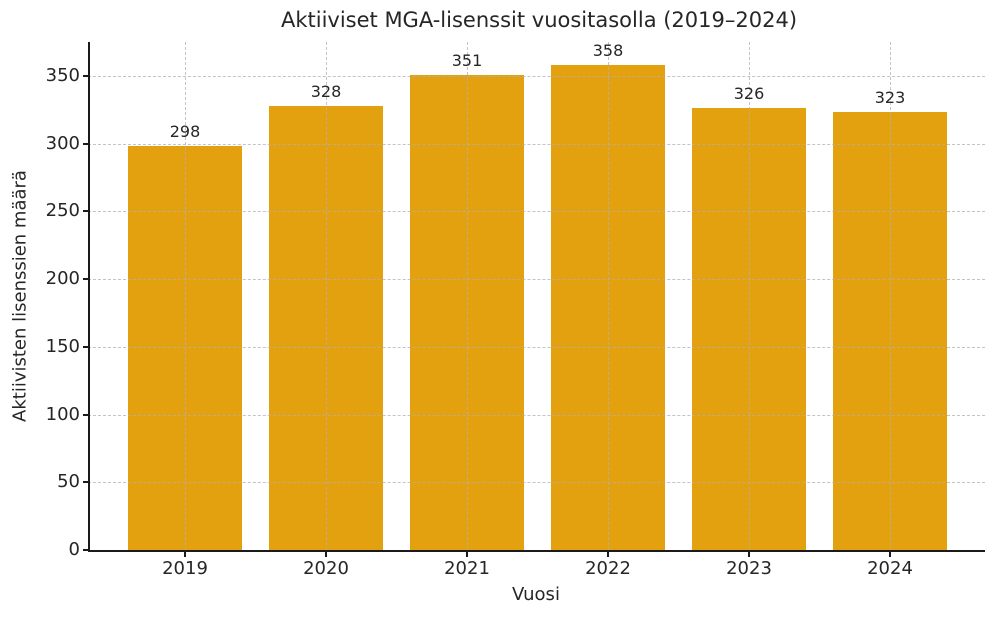 The image size is (1000, 620). I want to click on y-axis-spine, so click(89, 297).